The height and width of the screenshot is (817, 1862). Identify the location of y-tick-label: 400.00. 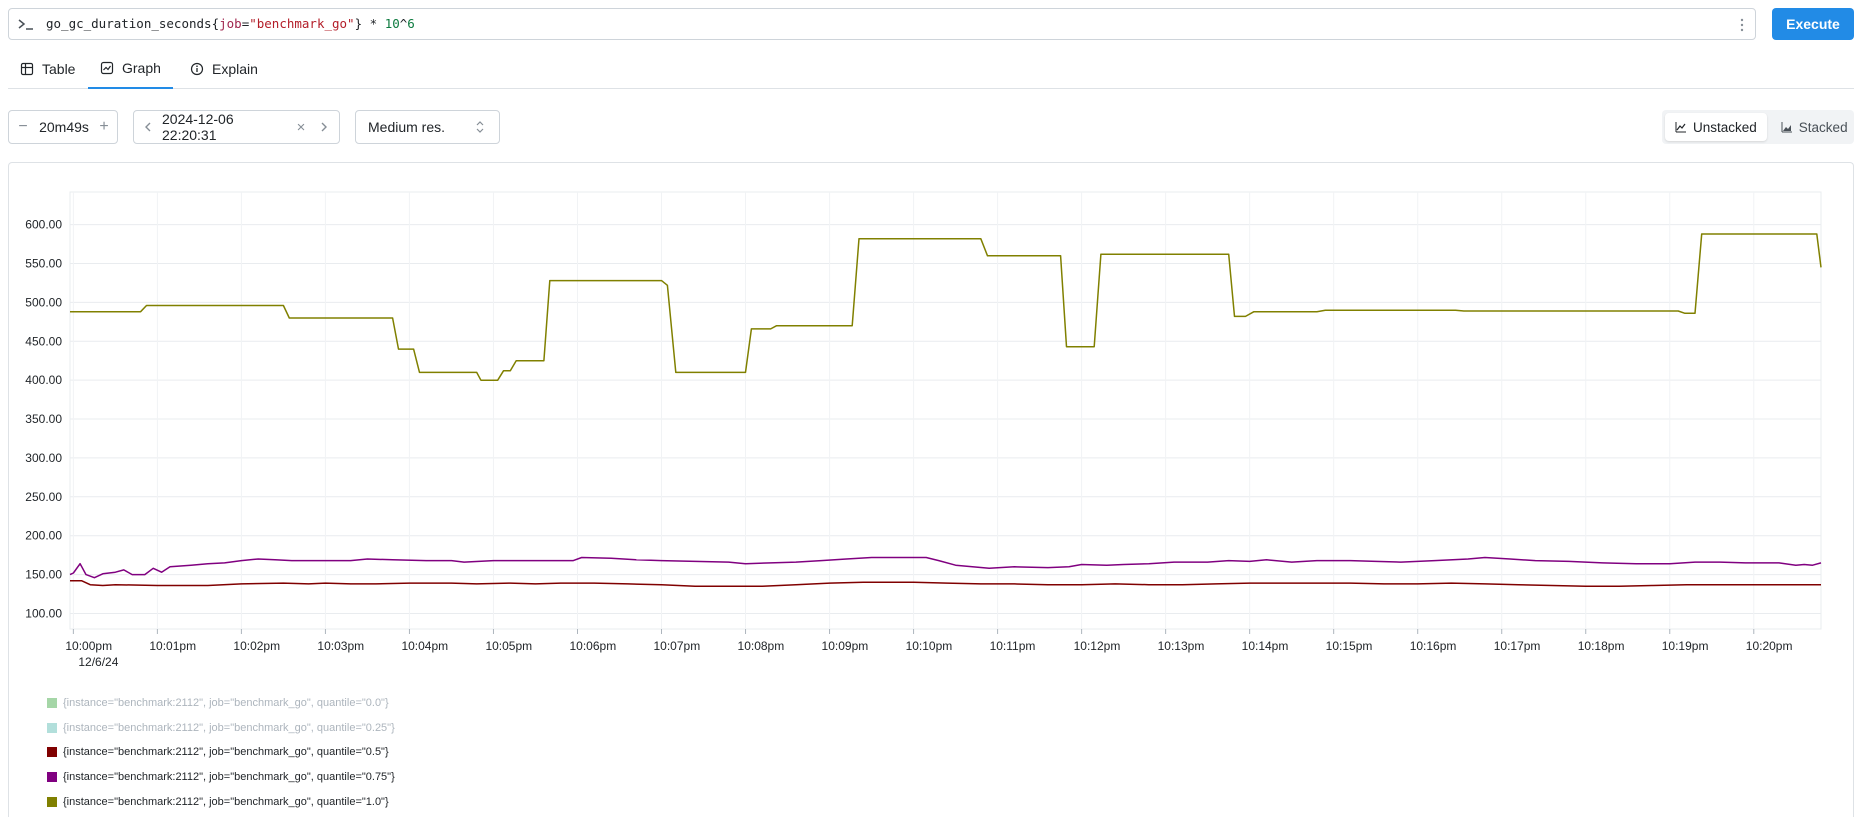
(43, 380).